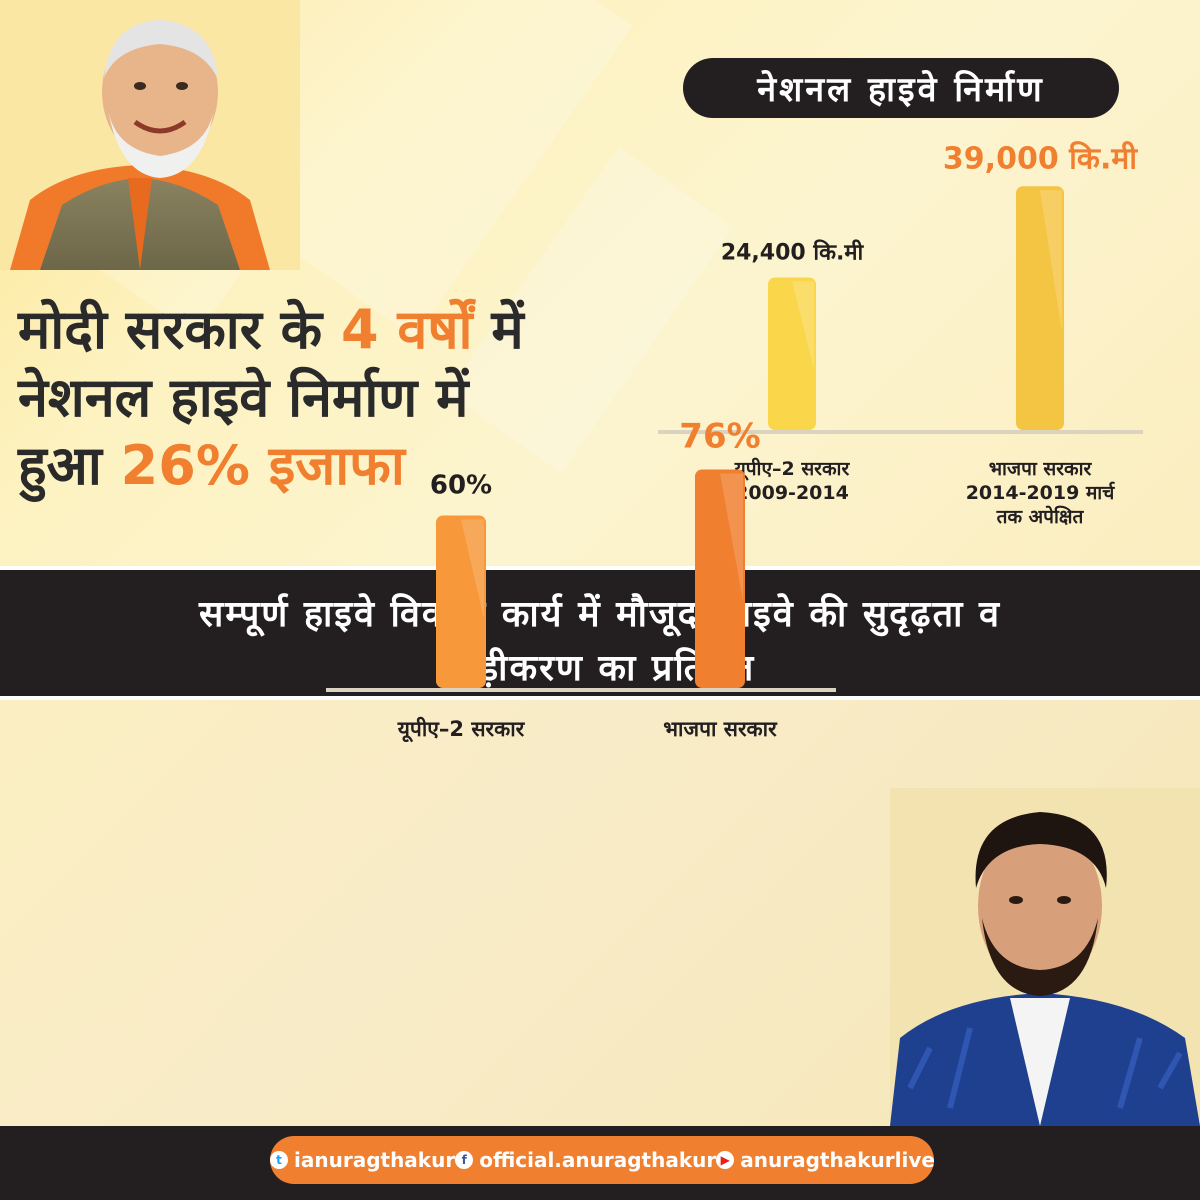 Image resolution: width=1200 pixels, height=1200 pixels. I want to click on facebook-handle: official.anuragthakur, so click(598, 1160).